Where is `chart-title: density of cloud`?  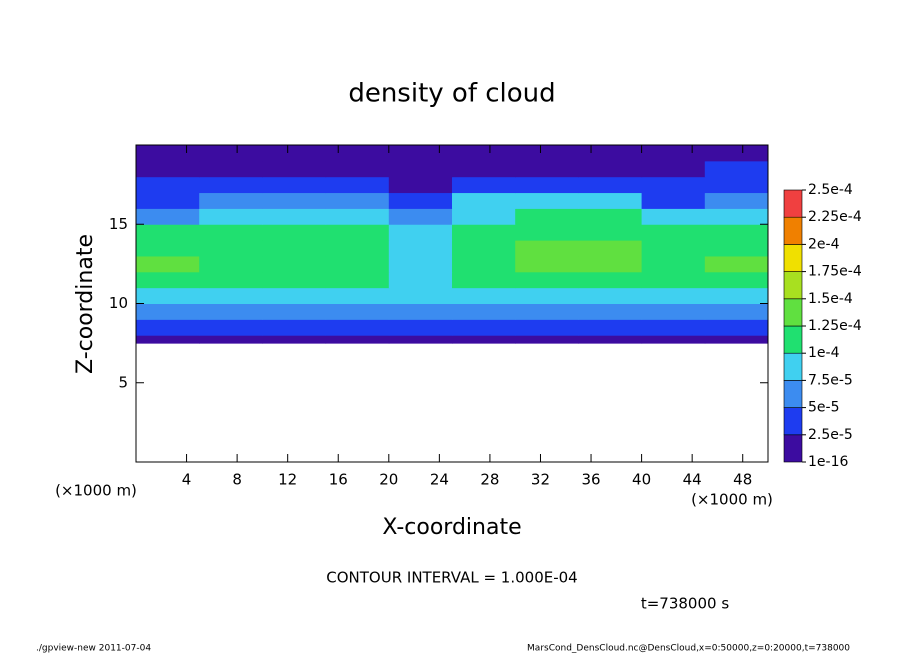
chart-title: density of cloud is located at coordinates (451, 94).